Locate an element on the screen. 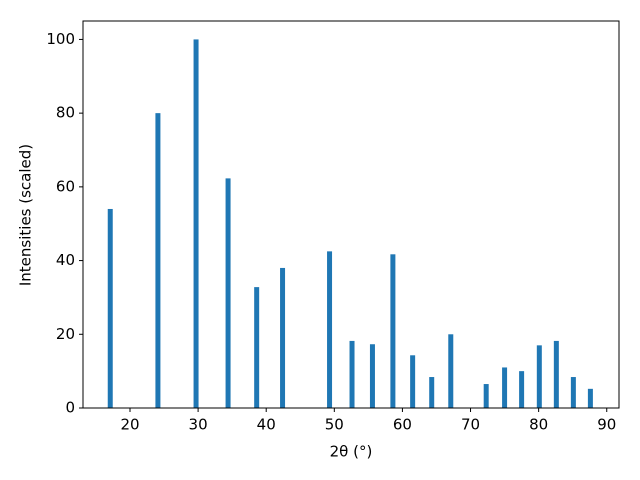 This screenshot has width=640, height=480. y-tick-label: 20 is located at coordinates (65, 334).